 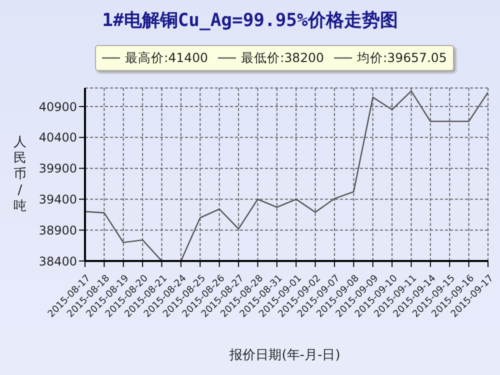 I want to click on x-axis-title: 报价日期(年-月-日), so click(x=285, y=355).